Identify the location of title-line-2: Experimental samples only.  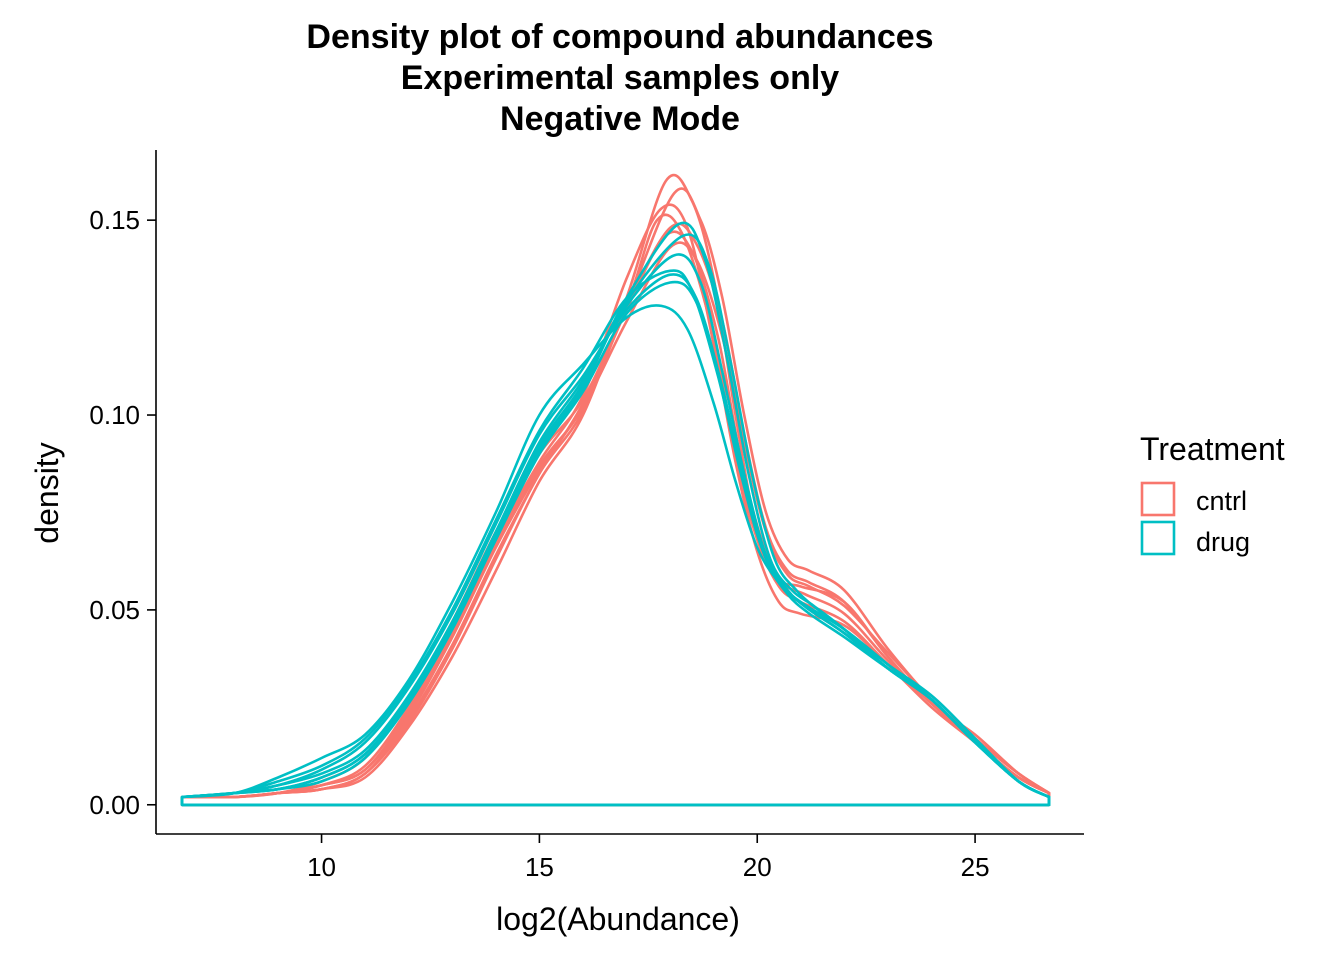
(620, 78).